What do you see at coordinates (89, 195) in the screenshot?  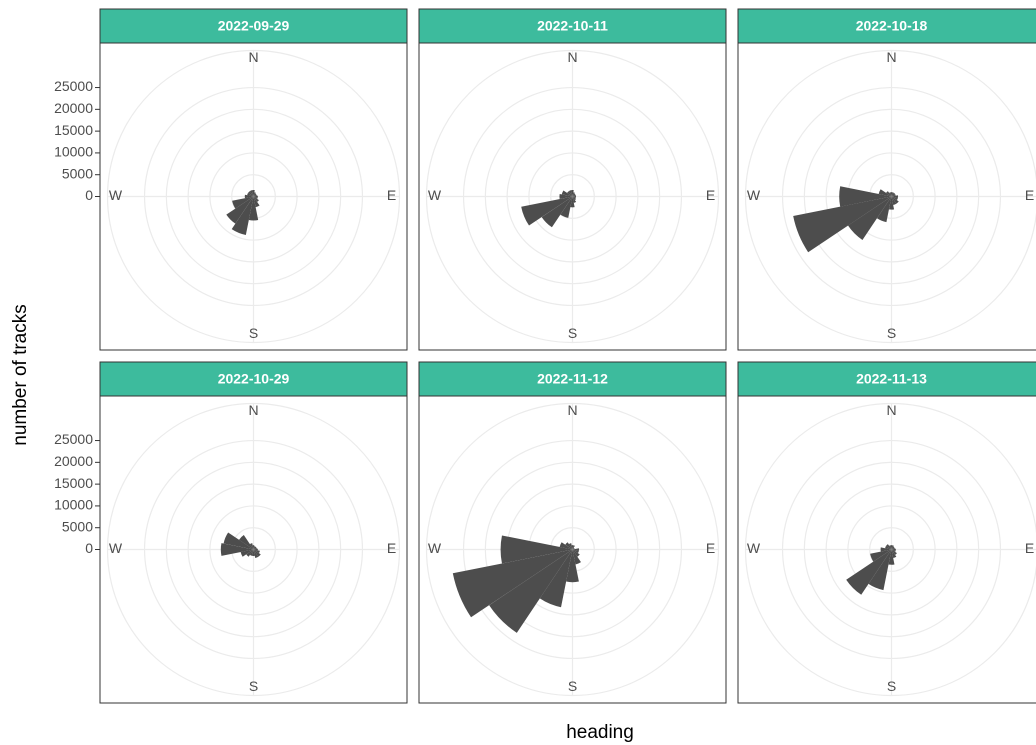 I see `y-tick-label: 0` at bounding box center [89, 195].